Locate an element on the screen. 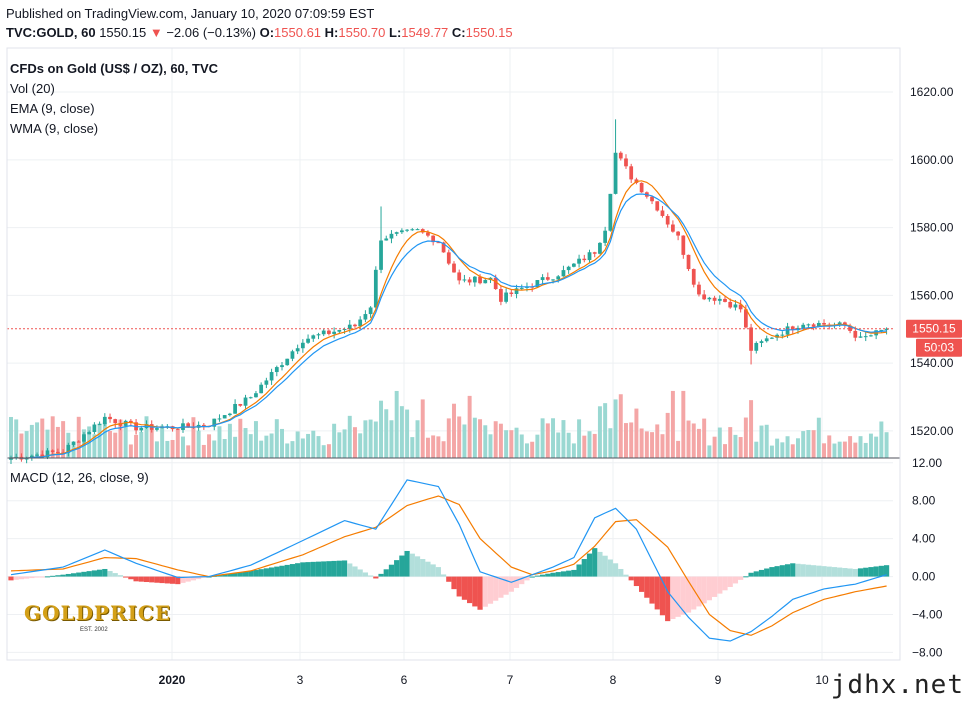 The width and height of the screenshot is (970, 702). symbol-name: TVC:GOLD, 60 is located at coordinates (51, 32).